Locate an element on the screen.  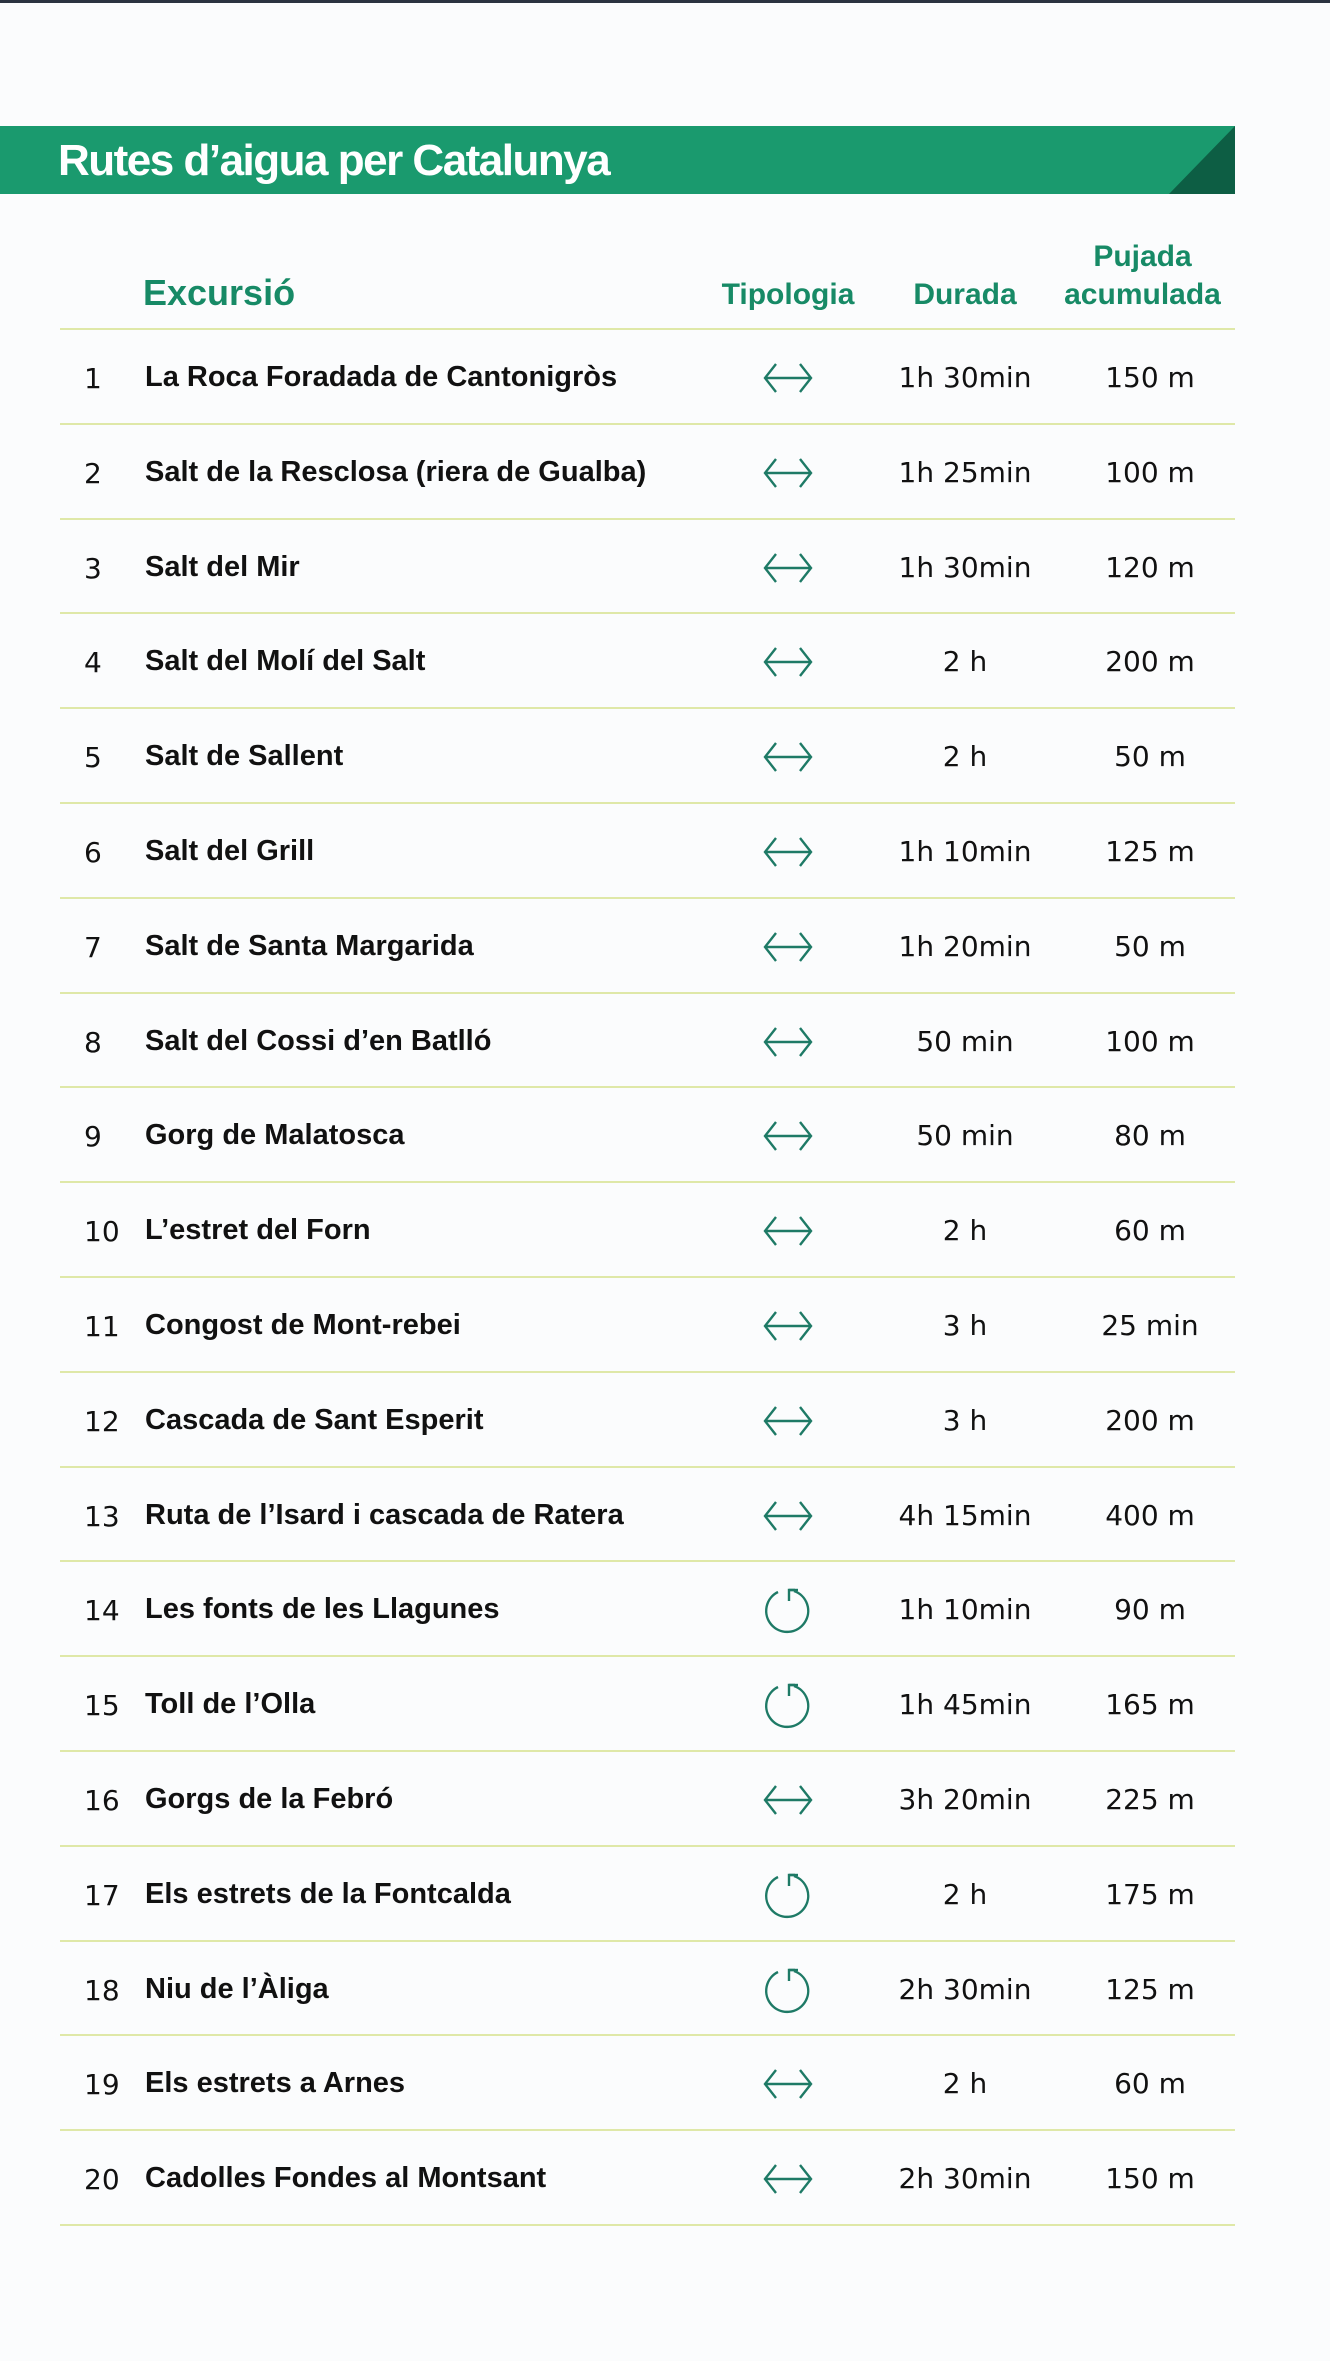
route-number: 14 is located at coordinates (102, 1611).